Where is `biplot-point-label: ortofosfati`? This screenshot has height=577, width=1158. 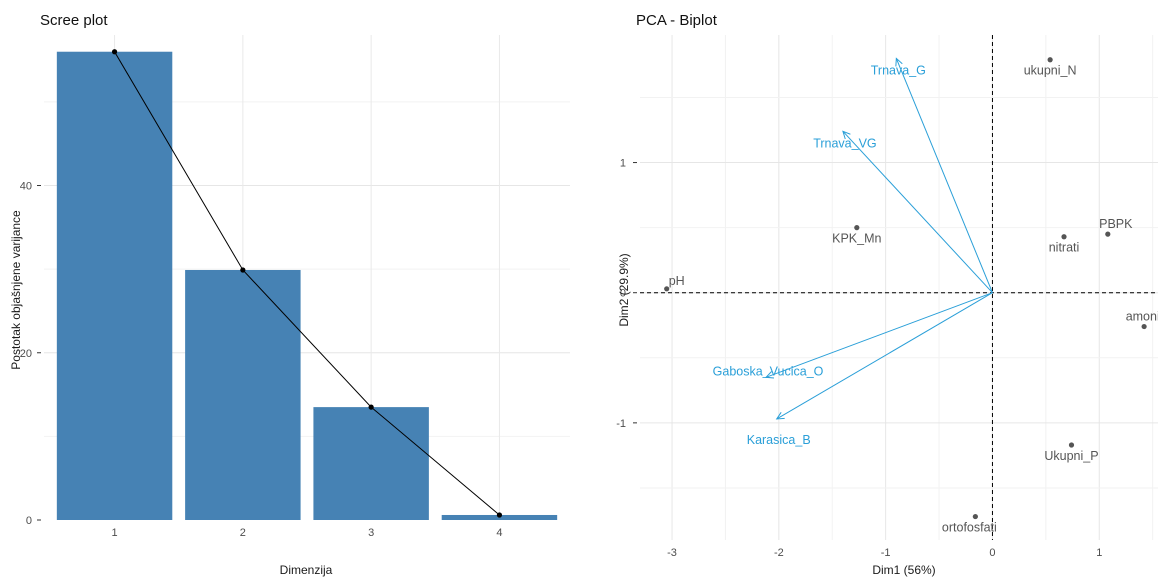
biplot-point-label: ortofosfati is located at coordinates (969, 528).